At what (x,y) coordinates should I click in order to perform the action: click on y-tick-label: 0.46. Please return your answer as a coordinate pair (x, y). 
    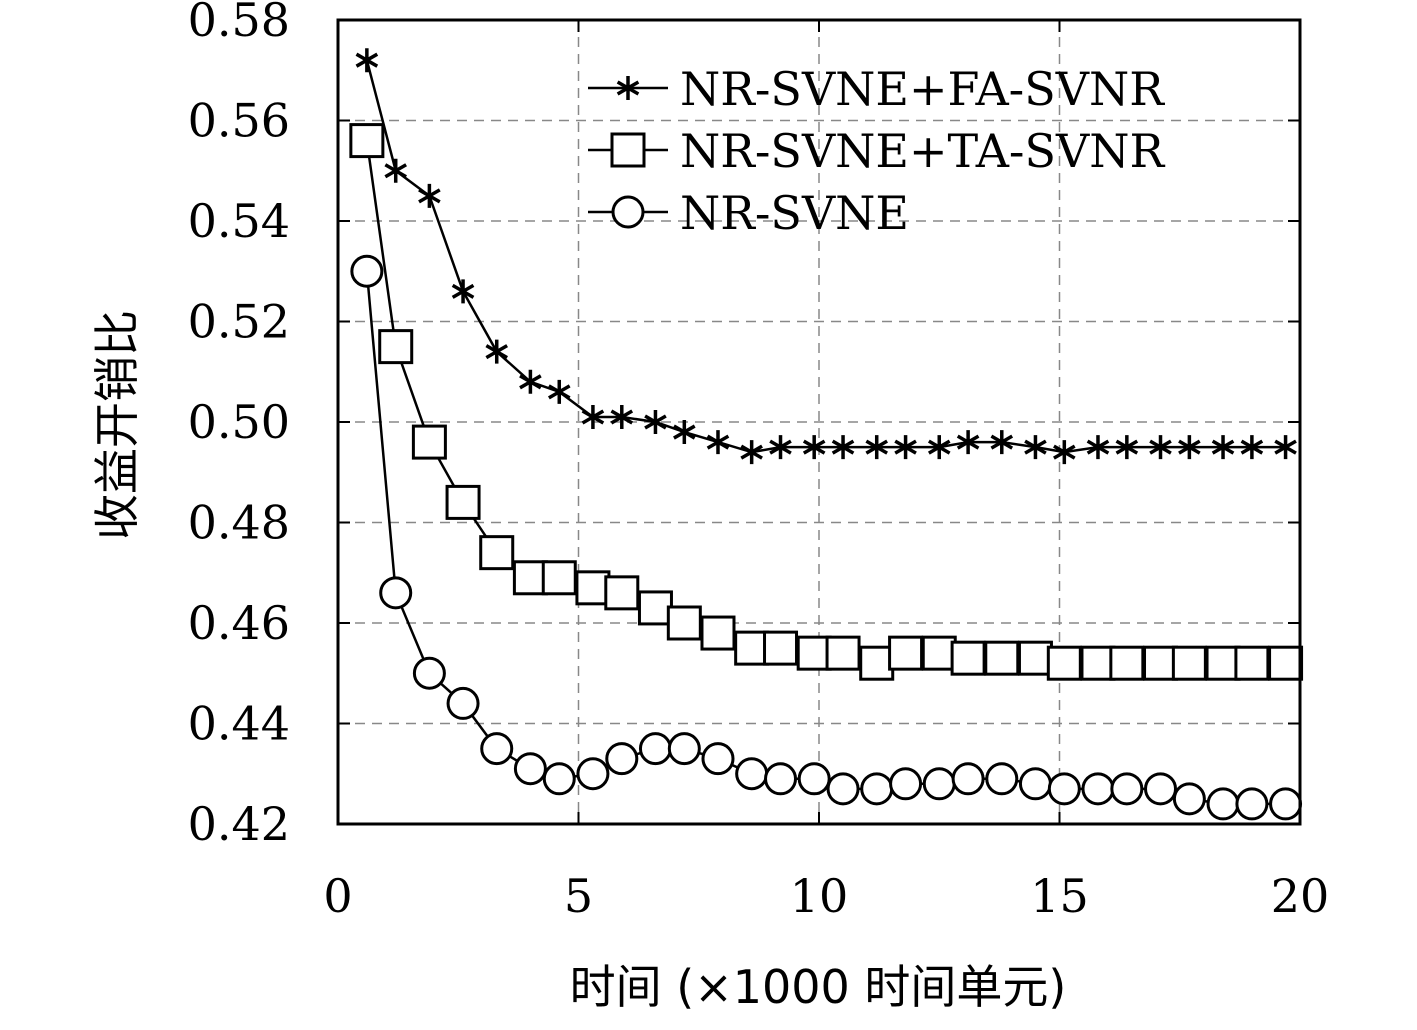
    Looking at the image, I should click on (239, 623).